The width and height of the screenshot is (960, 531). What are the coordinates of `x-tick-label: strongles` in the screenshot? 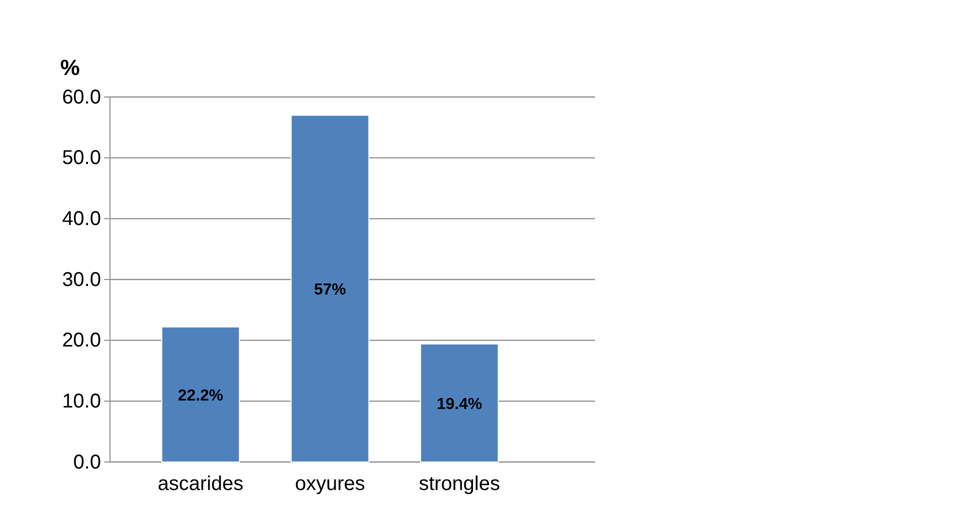 It's located at (459, 484).